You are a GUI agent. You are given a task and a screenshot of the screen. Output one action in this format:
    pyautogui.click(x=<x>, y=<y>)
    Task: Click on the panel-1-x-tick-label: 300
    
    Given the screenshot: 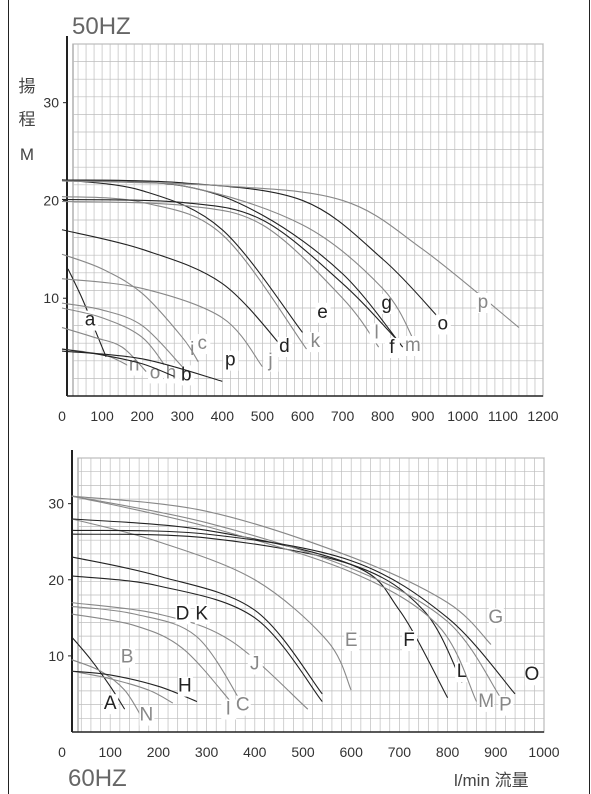 What is the action you would take?
    pyautogui.click(x=183, y=416)
    